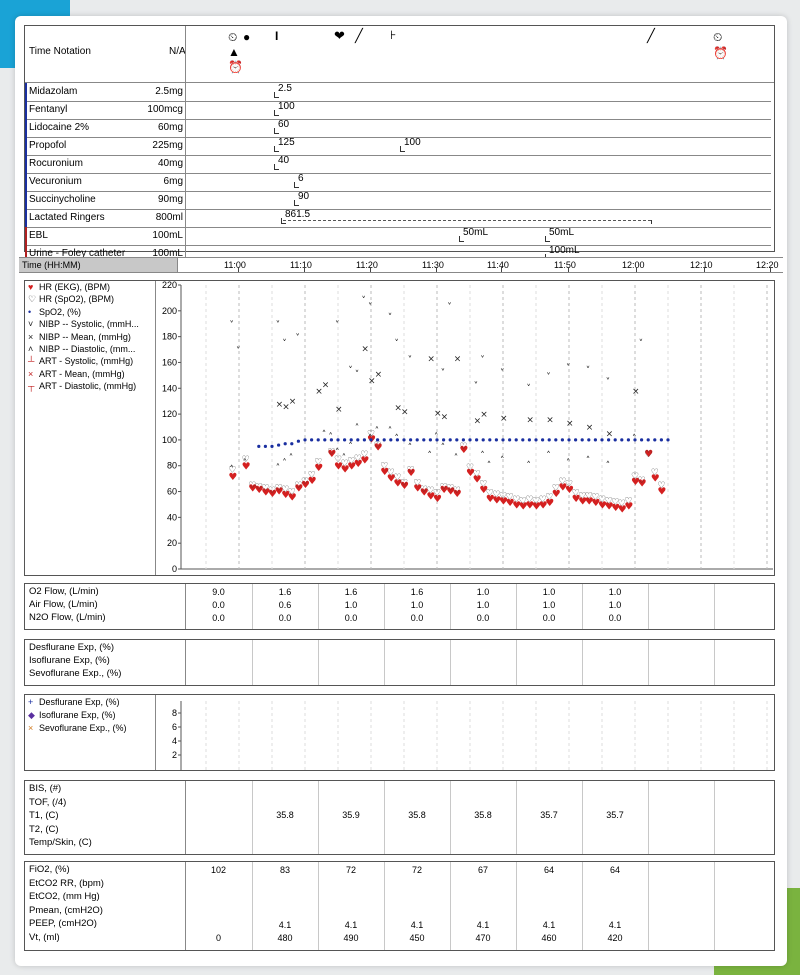  I want to click on dose-value: 40, so click(284, 160).